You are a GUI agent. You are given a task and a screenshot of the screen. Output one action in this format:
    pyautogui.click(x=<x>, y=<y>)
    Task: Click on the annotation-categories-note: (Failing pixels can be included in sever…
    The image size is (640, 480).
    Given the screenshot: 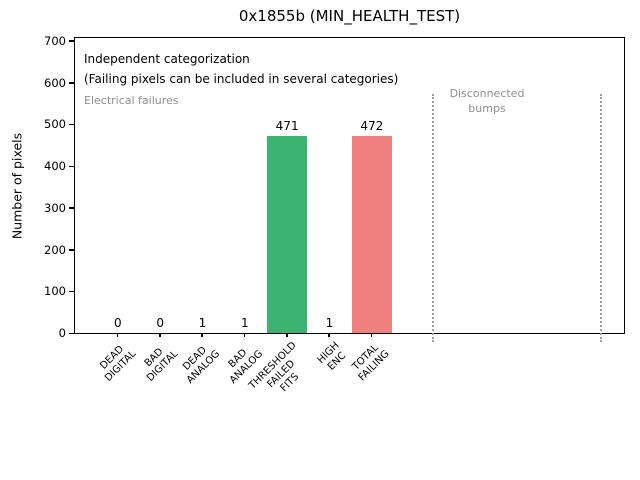 What is the action you would take?
    pyautogui.click(x=241, y=79)
    